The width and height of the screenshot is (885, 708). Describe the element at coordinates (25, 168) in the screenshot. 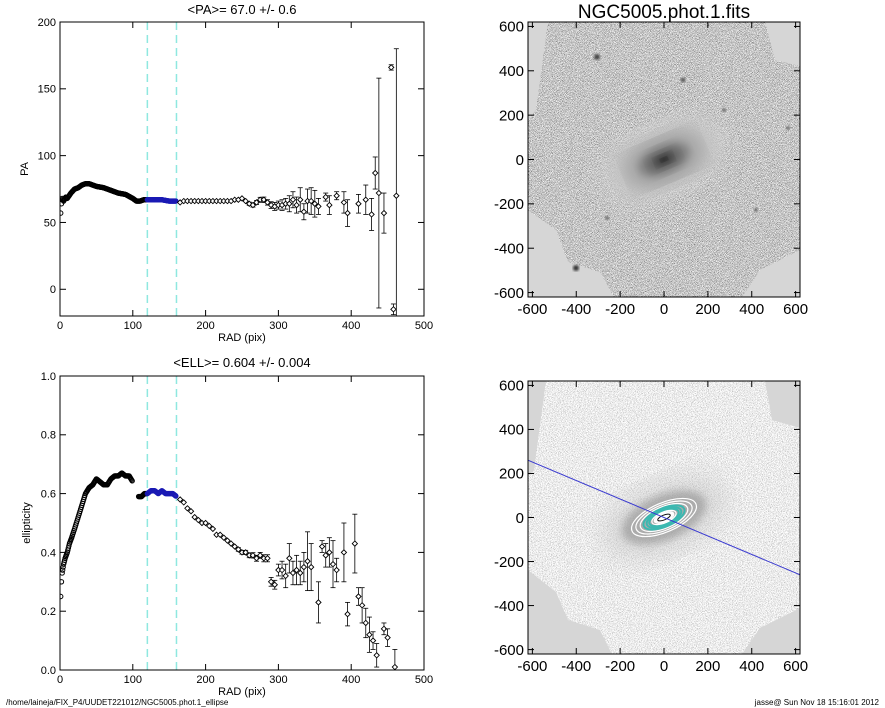

I see `pa-y-axis-label: PA` at that location.